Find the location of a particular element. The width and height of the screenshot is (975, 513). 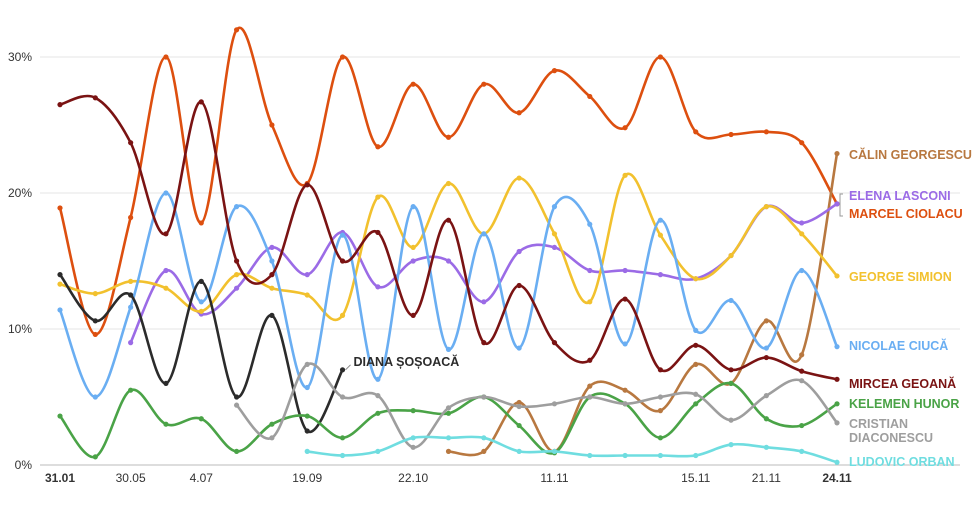

x-tick-label: 22.10 is located at coordinates (413, 478).